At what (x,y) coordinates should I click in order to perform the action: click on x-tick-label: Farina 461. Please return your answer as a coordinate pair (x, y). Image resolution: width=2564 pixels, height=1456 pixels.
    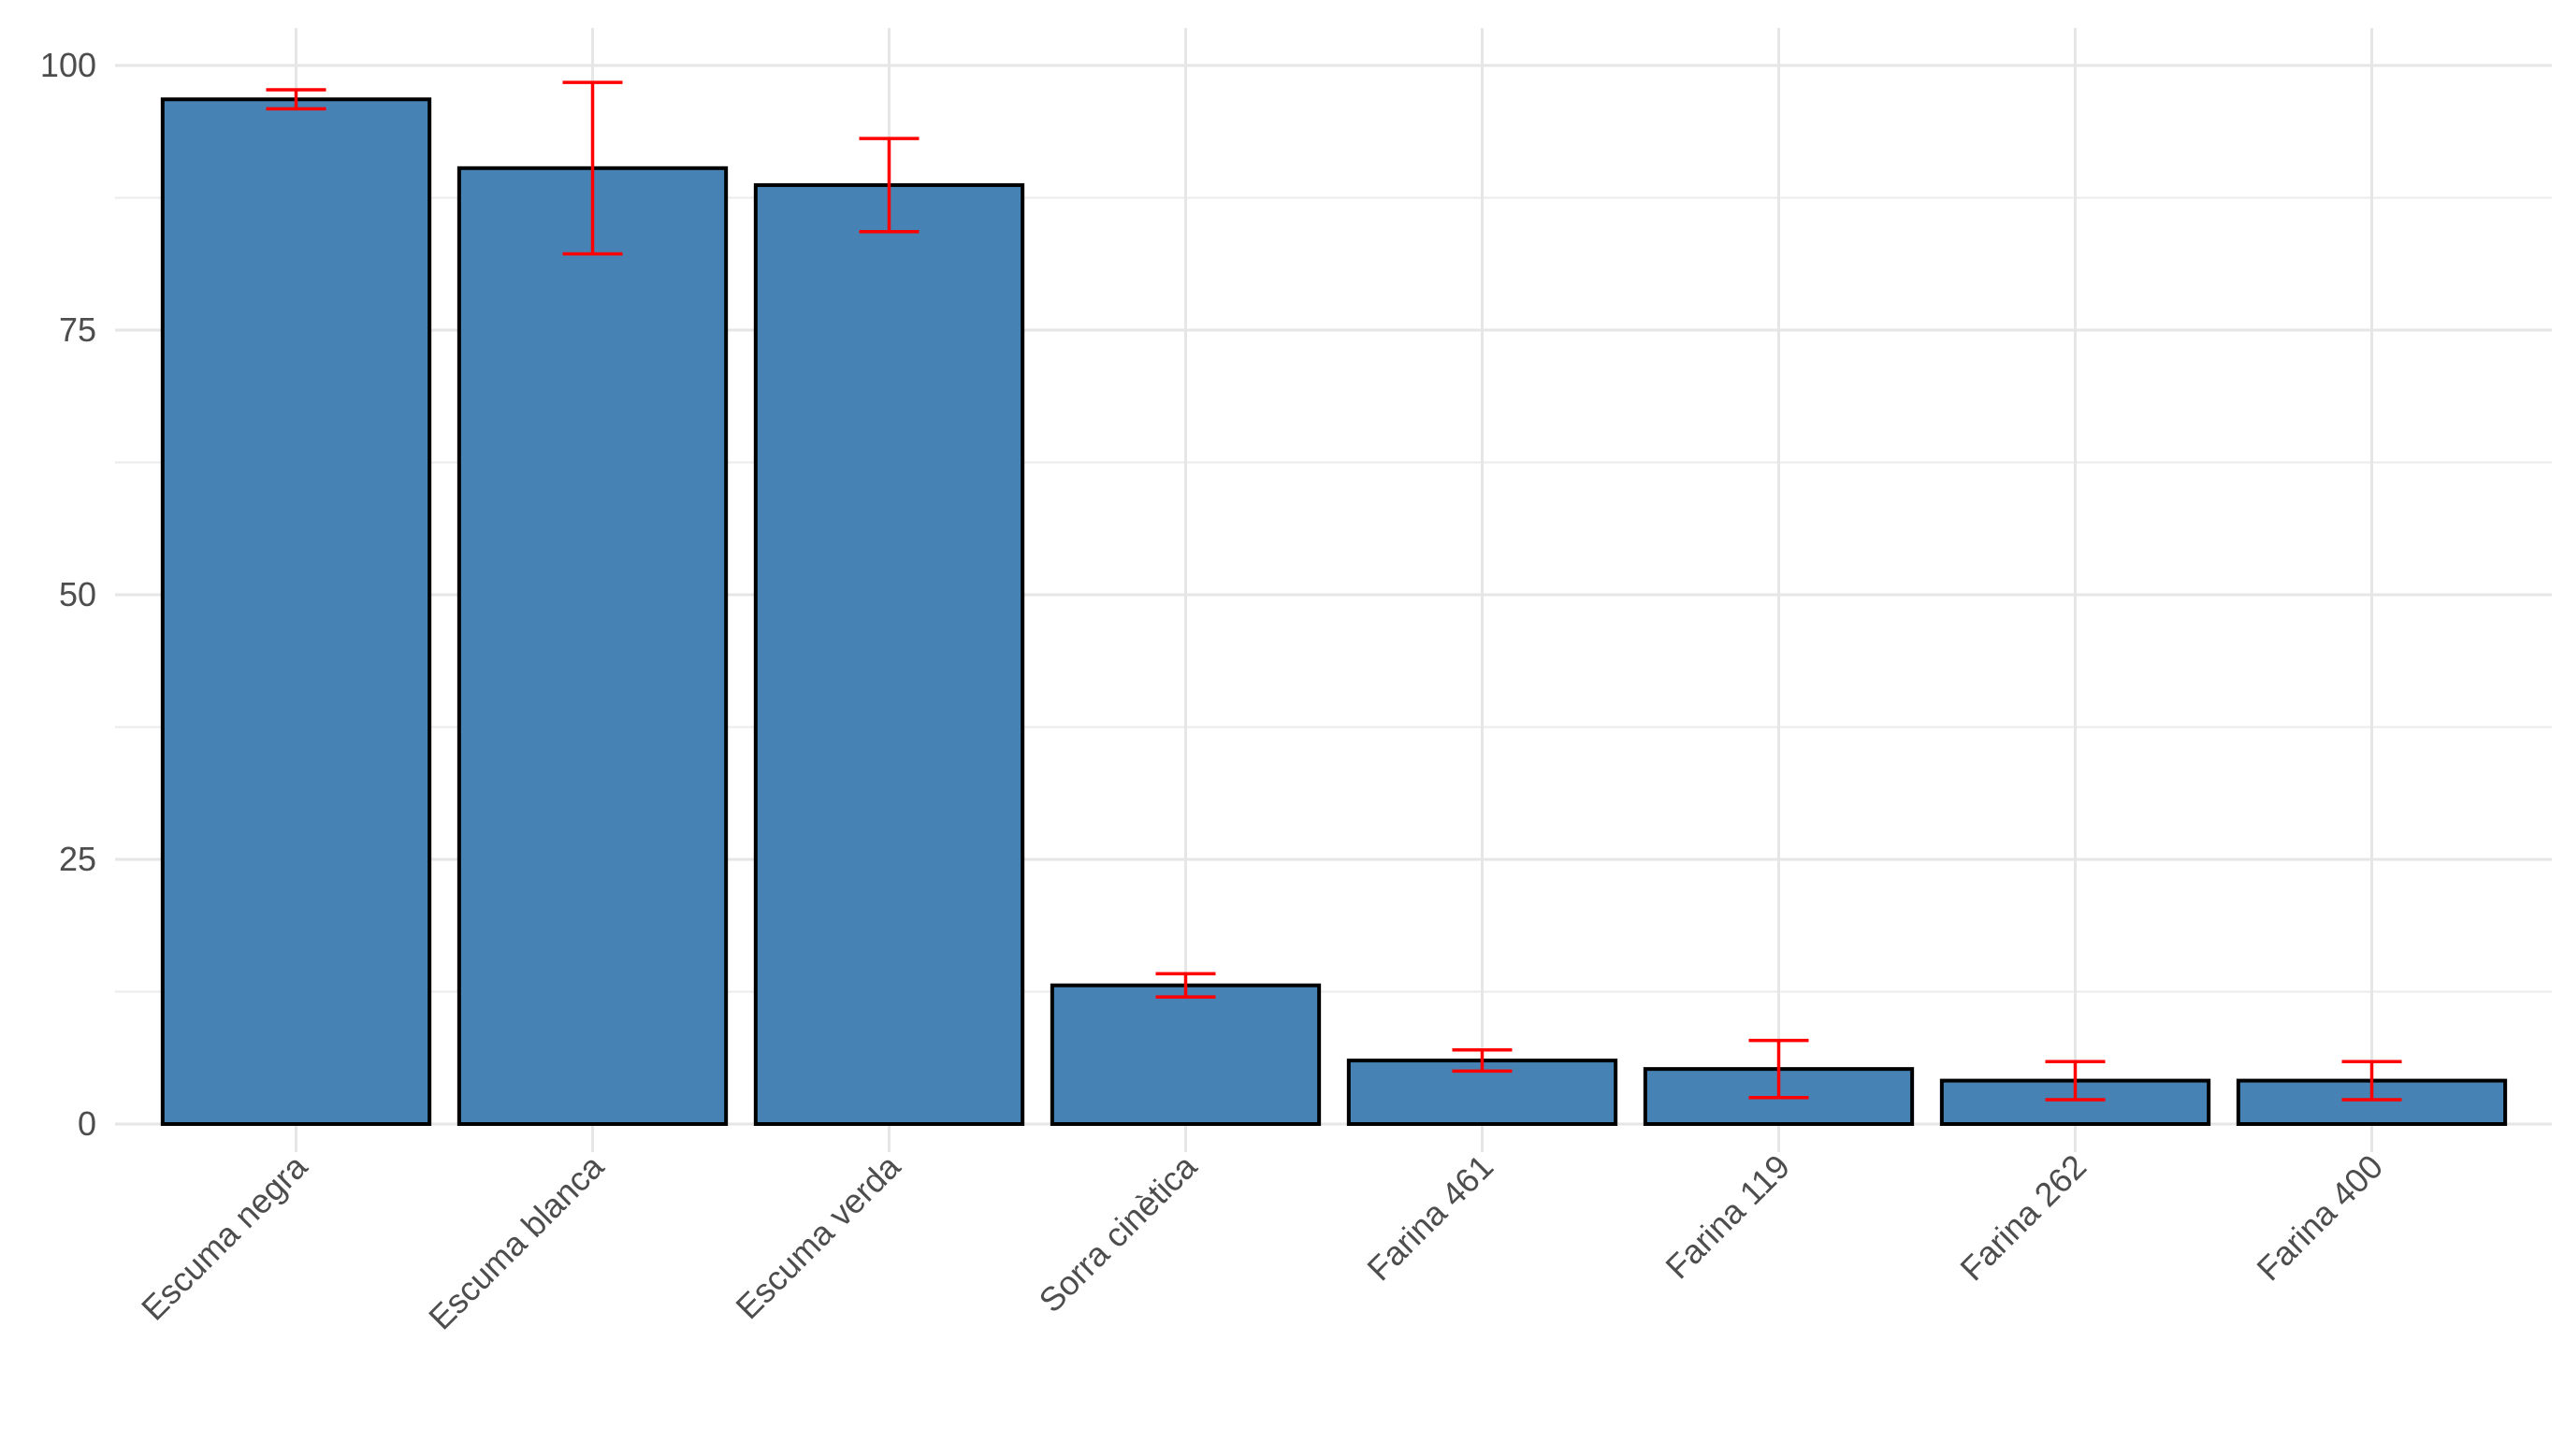
    Looking at the image, I should click on (1429, 1218).